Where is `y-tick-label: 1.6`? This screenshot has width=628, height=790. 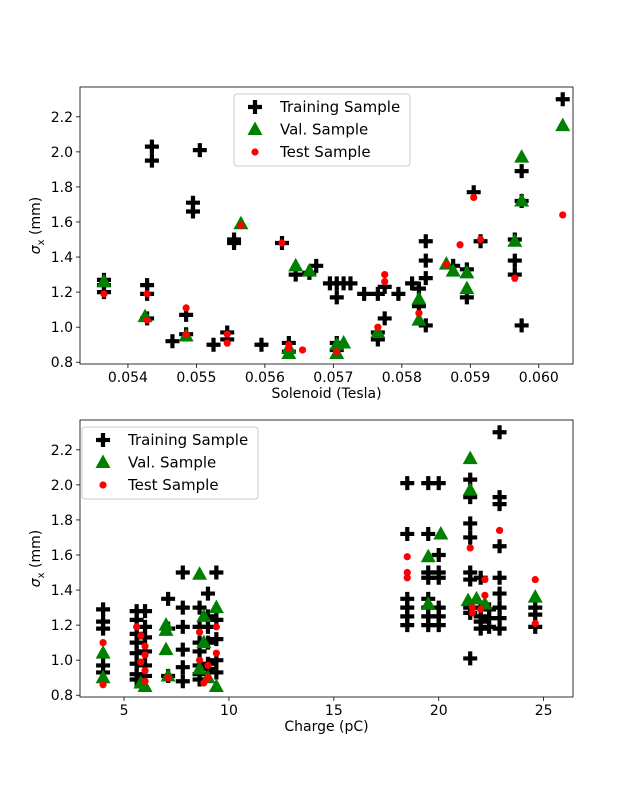
y-tick-label: 1.6 is located at coordinates (62, 556).